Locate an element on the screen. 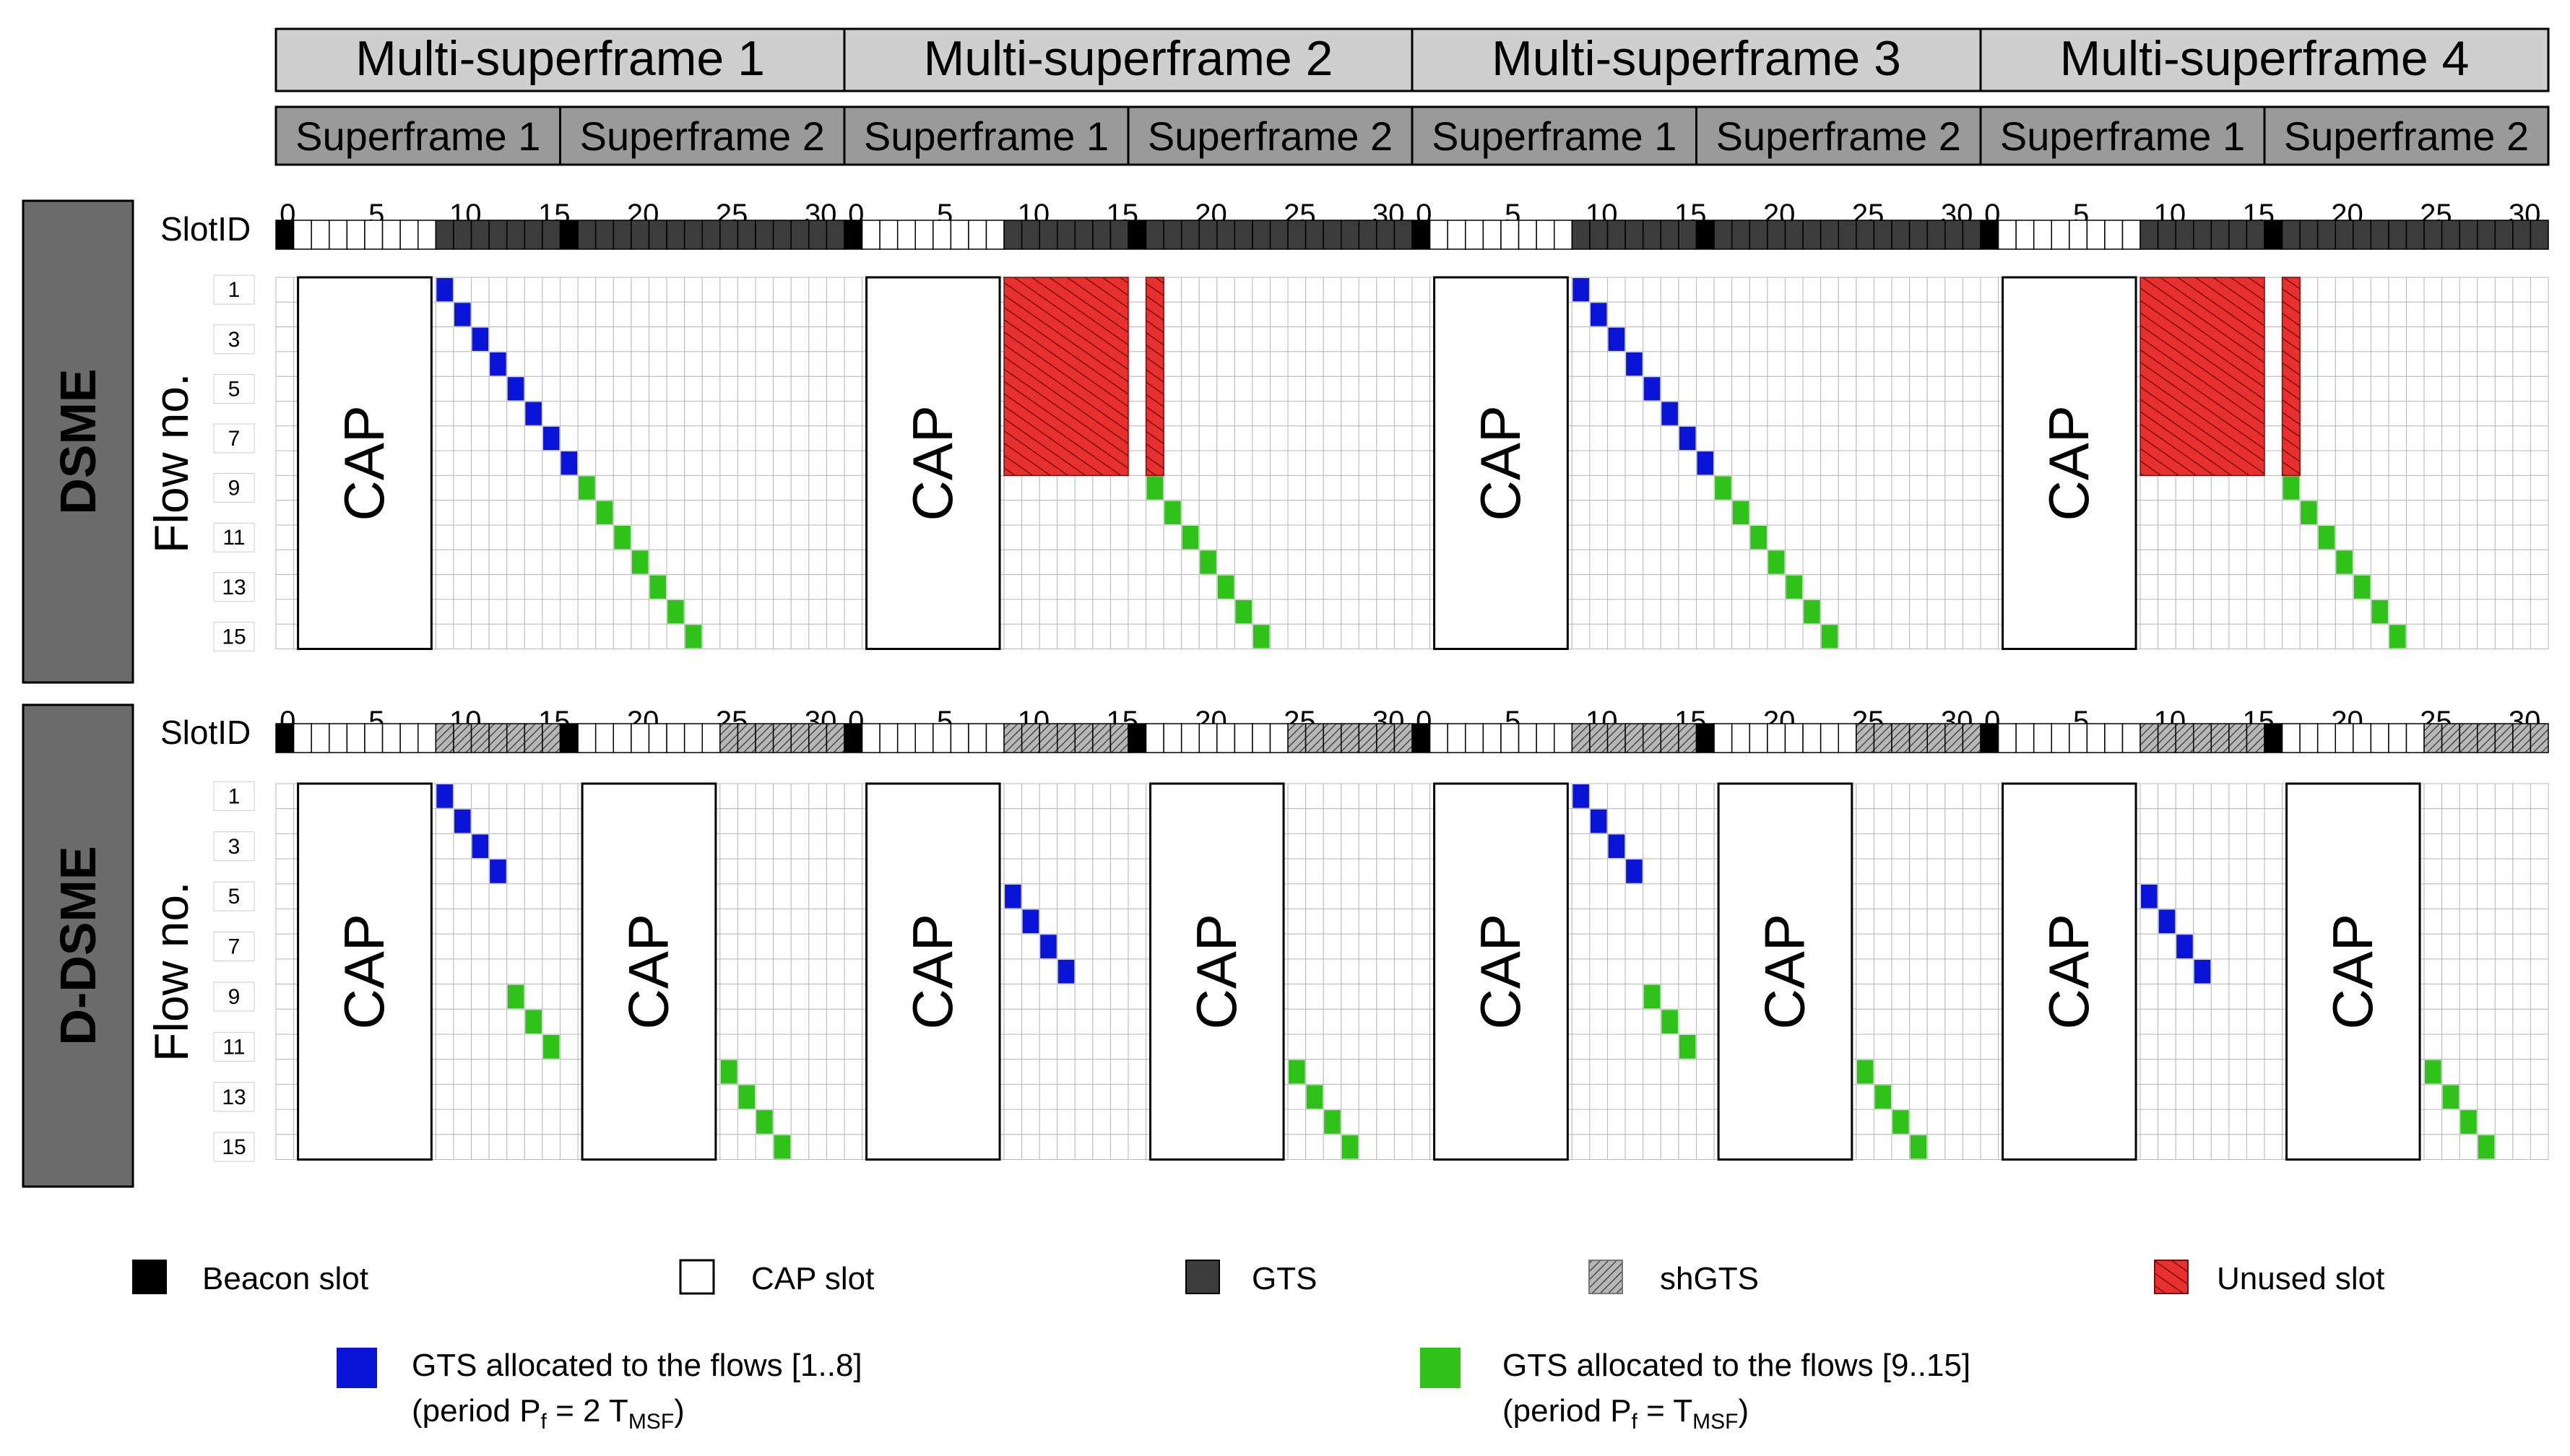 This screenshot has height=1456, width=2570. flow-tick-label: 13 is located at coordinates (234, 1097).